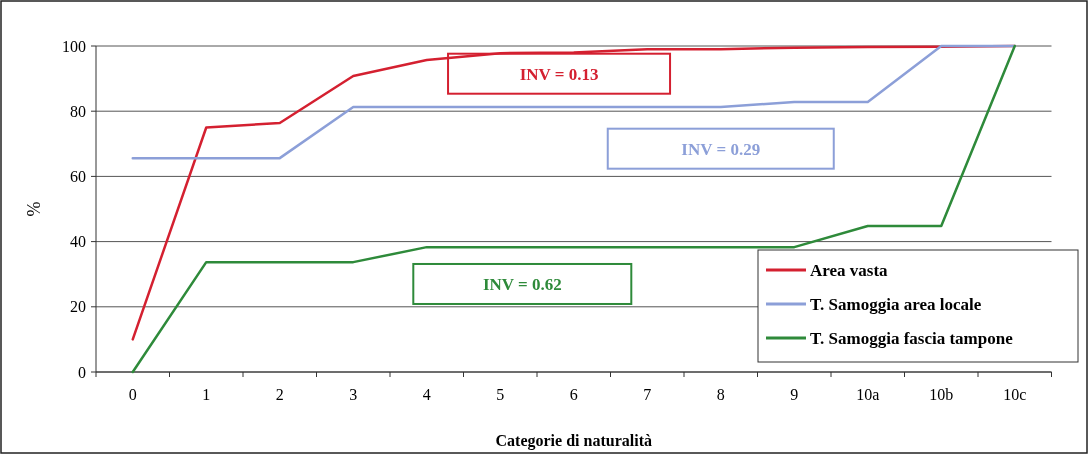 This screenshot has width=1088, height=454. I want to click on x-tick-label: 10a, so click(868, 394).